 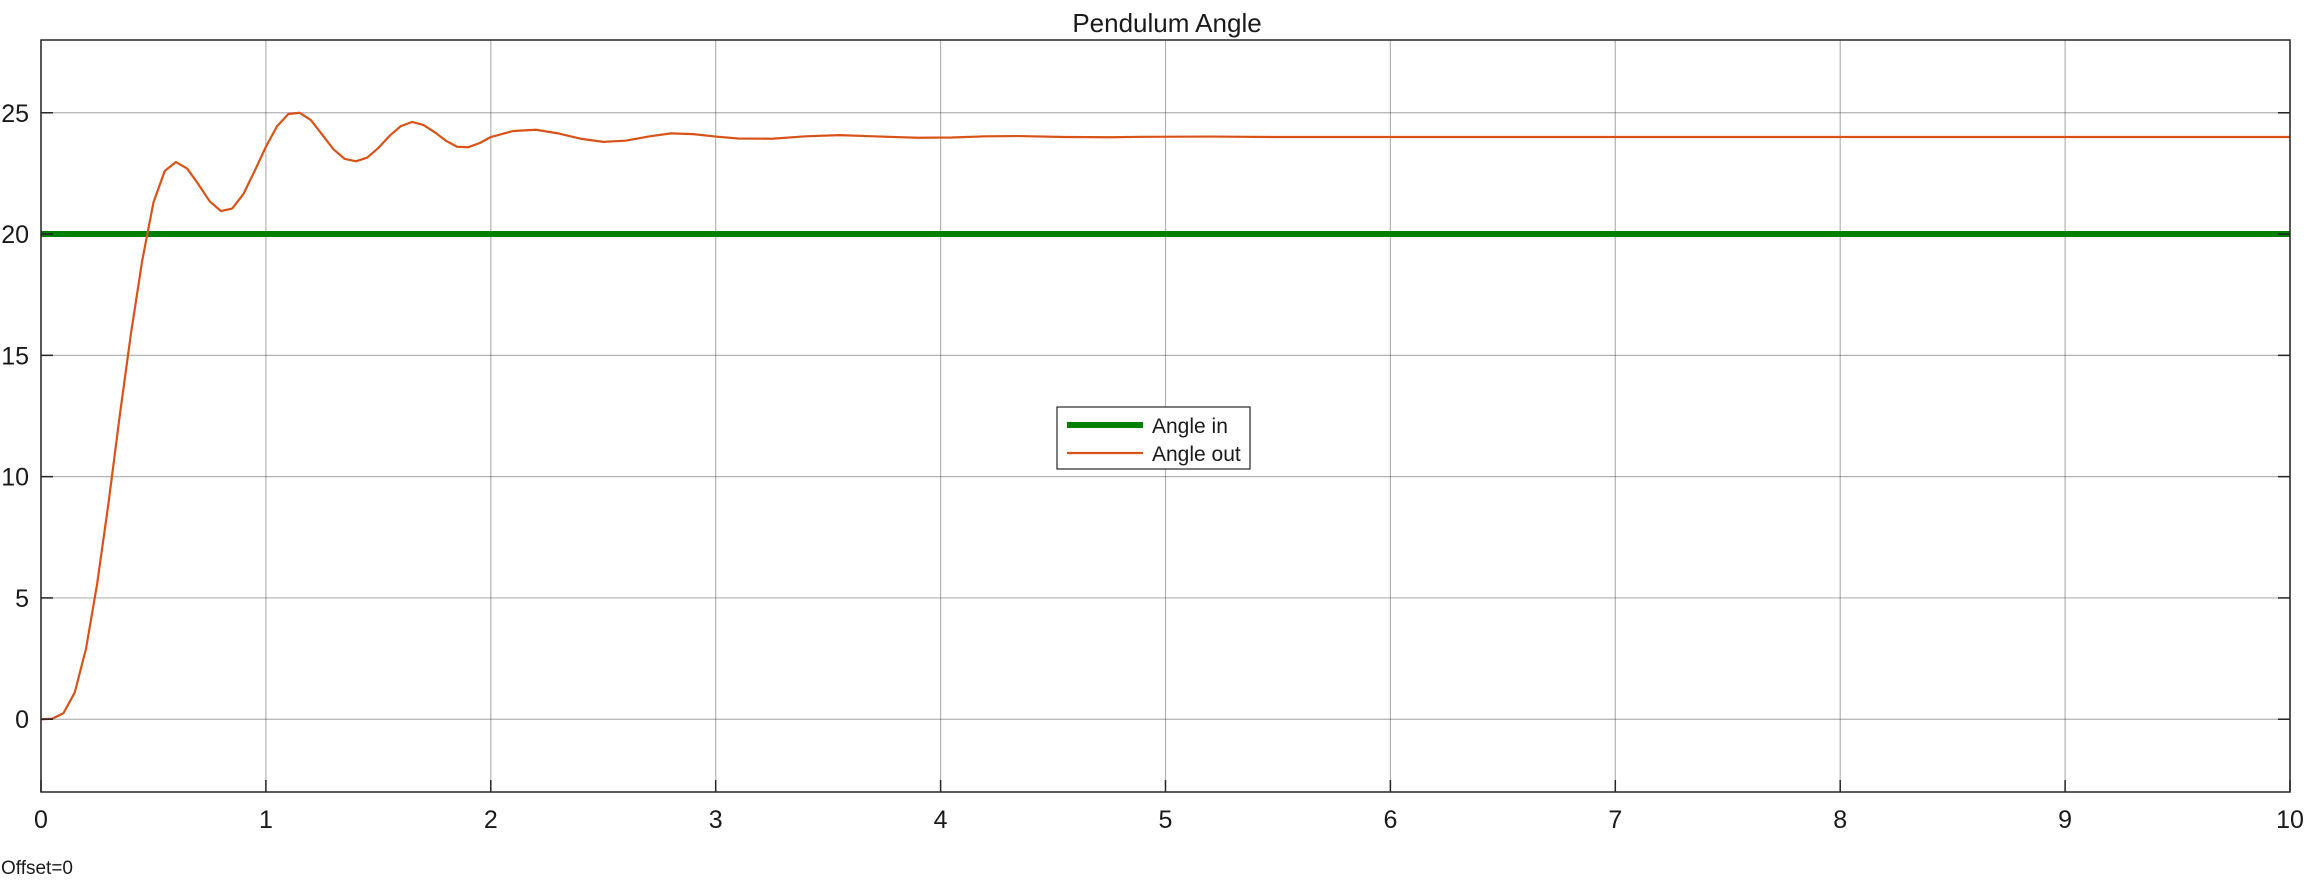 What do you see at coordinates (266, 820) in the screenshot?
I see `x-tick-label: 1` at bounding box center [266, 820].